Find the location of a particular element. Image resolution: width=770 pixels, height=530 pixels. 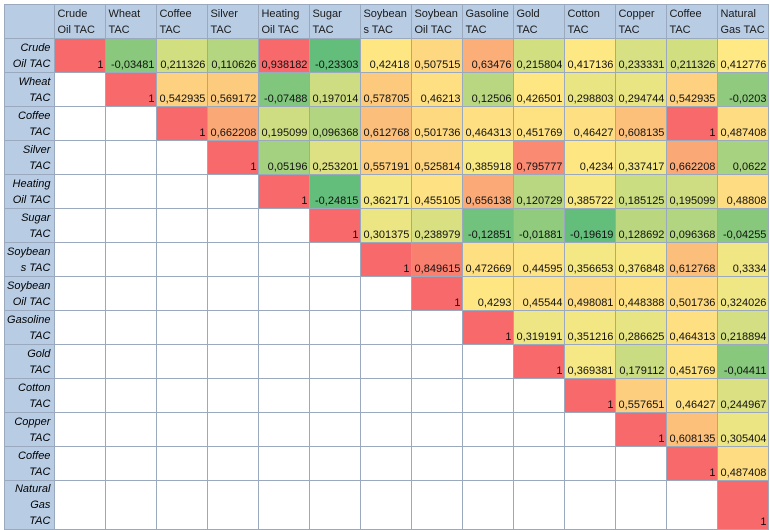

row-header: Cotton TAC is located at coordinates (29, 395).